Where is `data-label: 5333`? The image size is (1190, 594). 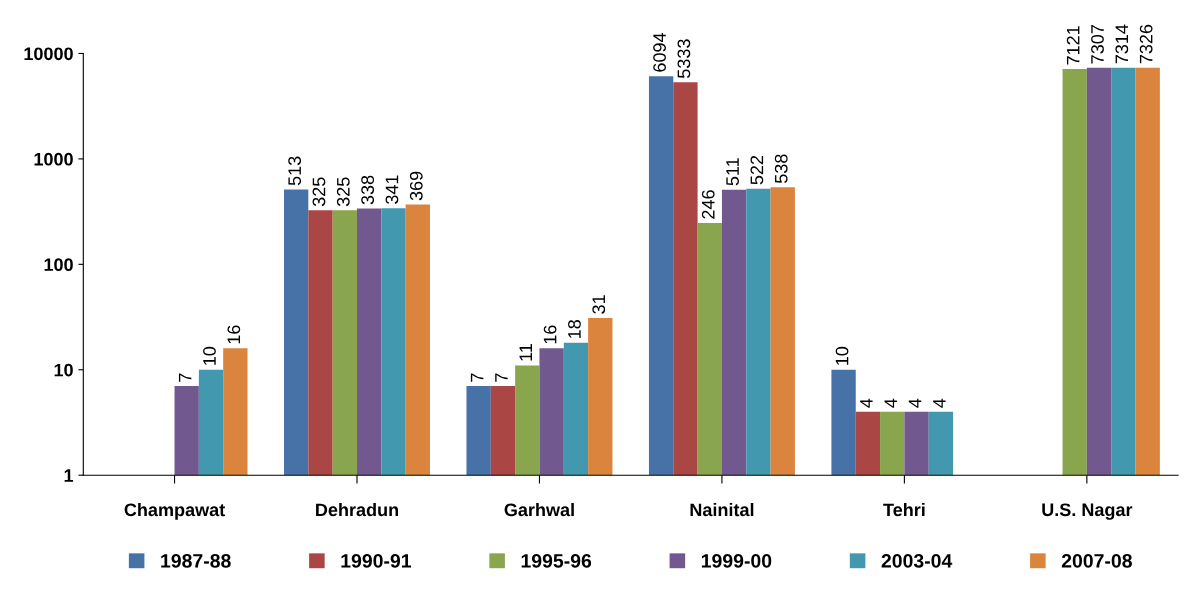
data-label: 5333 is located at coordinates (684, 58).